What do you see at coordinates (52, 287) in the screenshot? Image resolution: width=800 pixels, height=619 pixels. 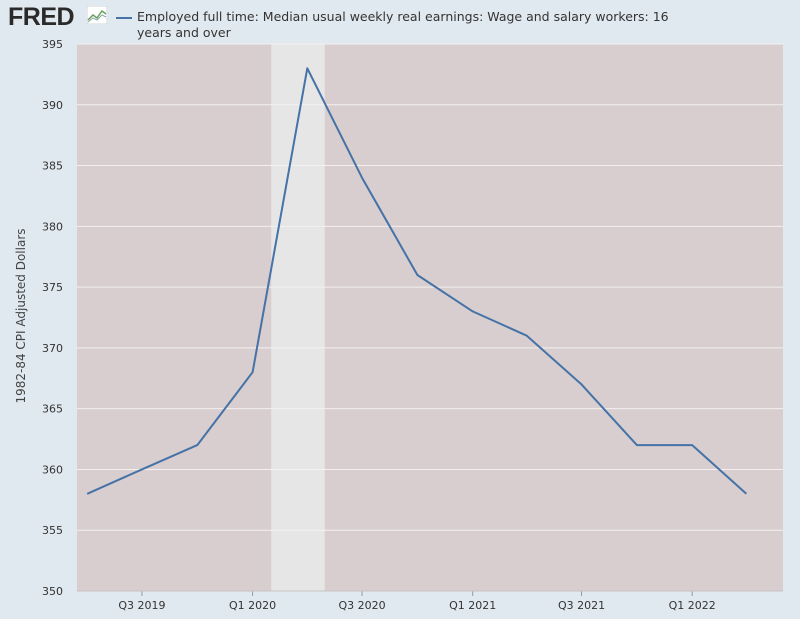 I see `y-tick-label: 375` at bounding box center [52, 287].